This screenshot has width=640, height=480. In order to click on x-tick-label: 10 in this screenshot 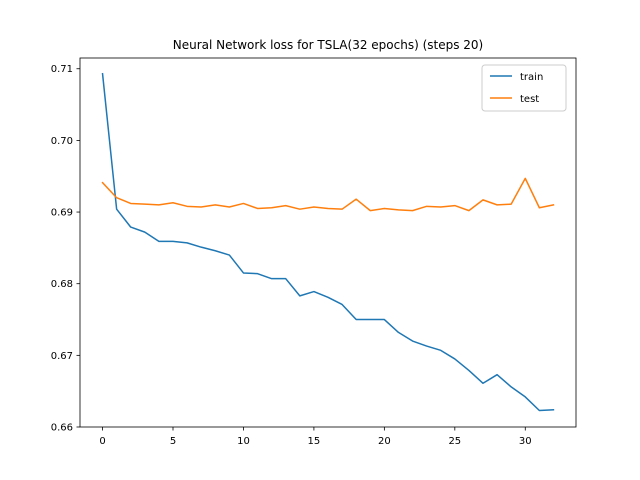, I will do `click(243, 441)`.